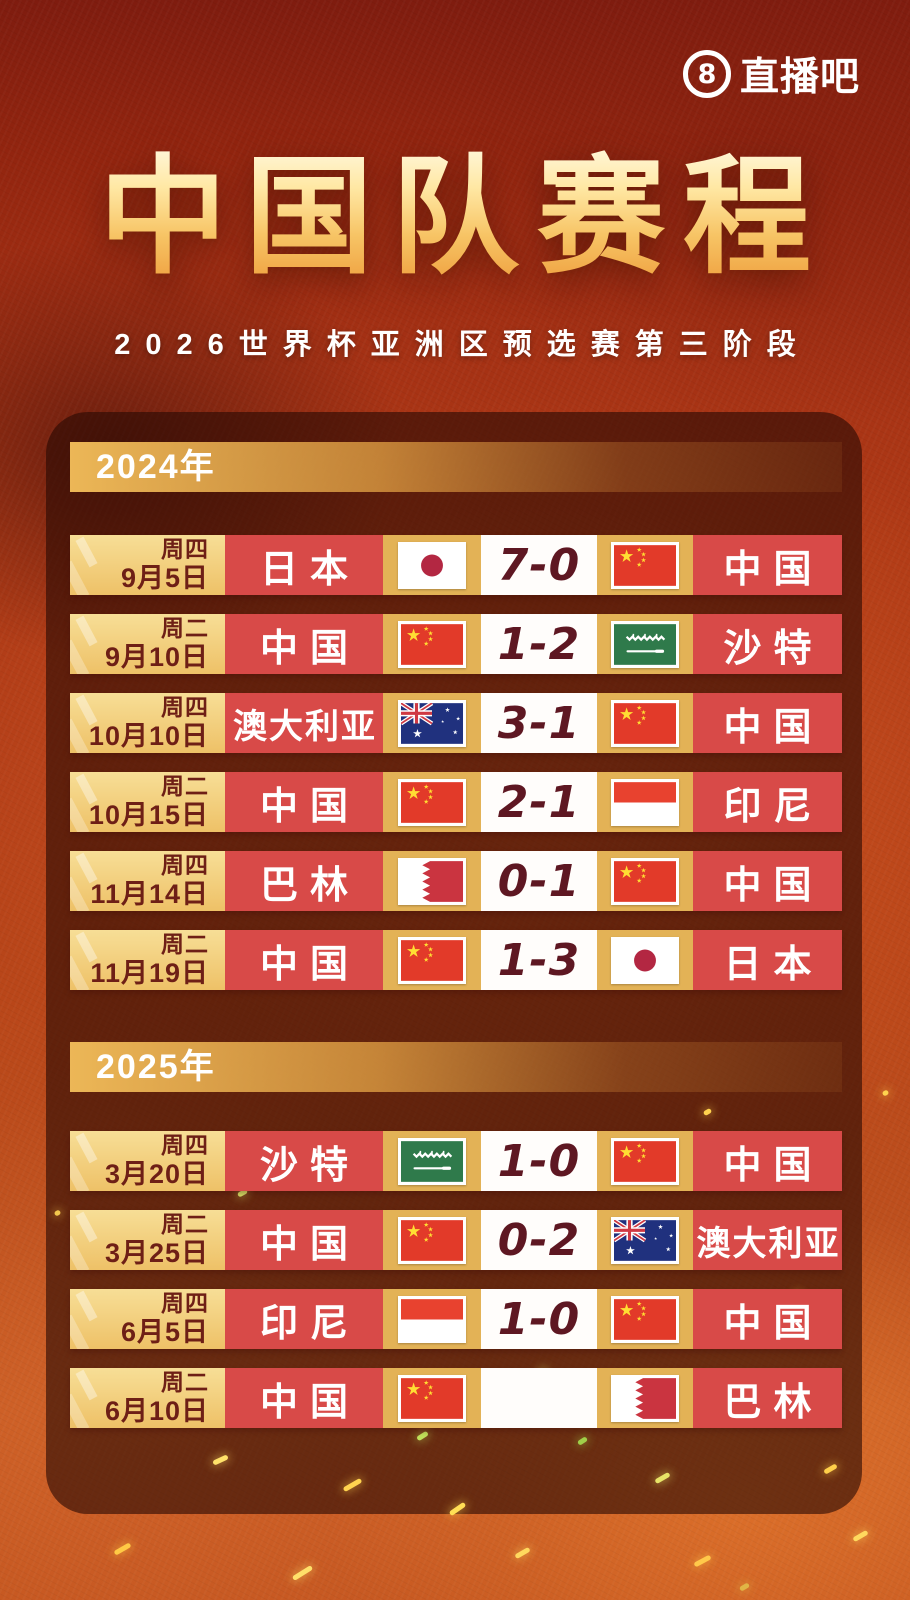  I want to click on match-row: 周四 6月5日 印尼 1-0 中国, so click(456, 1319).